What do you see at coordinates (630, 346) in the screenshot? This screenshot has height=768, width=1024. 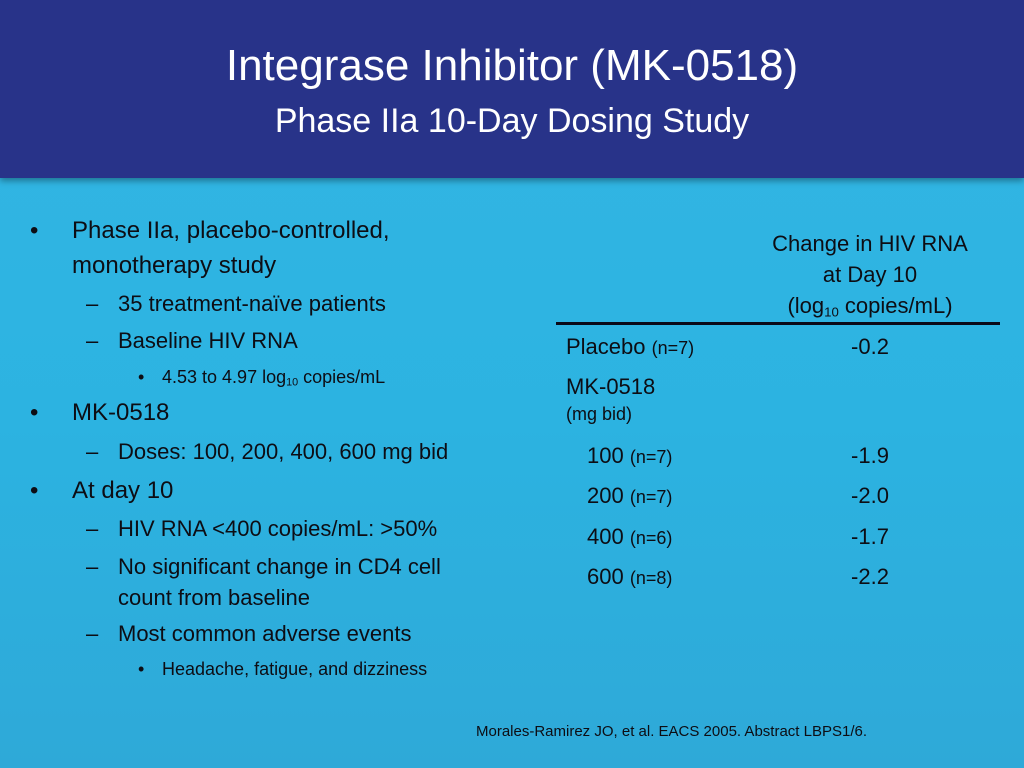 I see `placebo-label: Placebo (n=7)` at bounding box center [630, 346].